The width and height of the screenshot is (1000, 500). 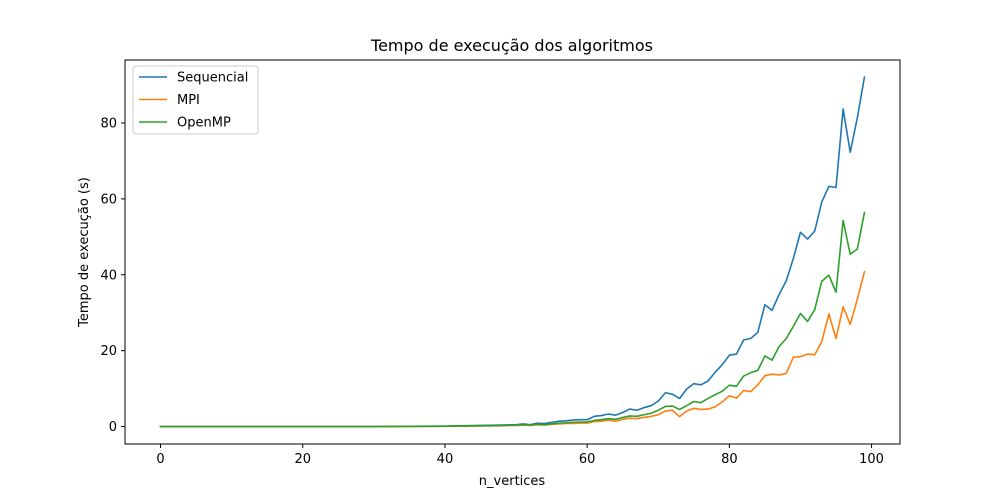 What do you see at coordinates (212, 78) in the screenshot?
I see `legend-label-sequencial: Sequencial` at bounding box center [212, 78].